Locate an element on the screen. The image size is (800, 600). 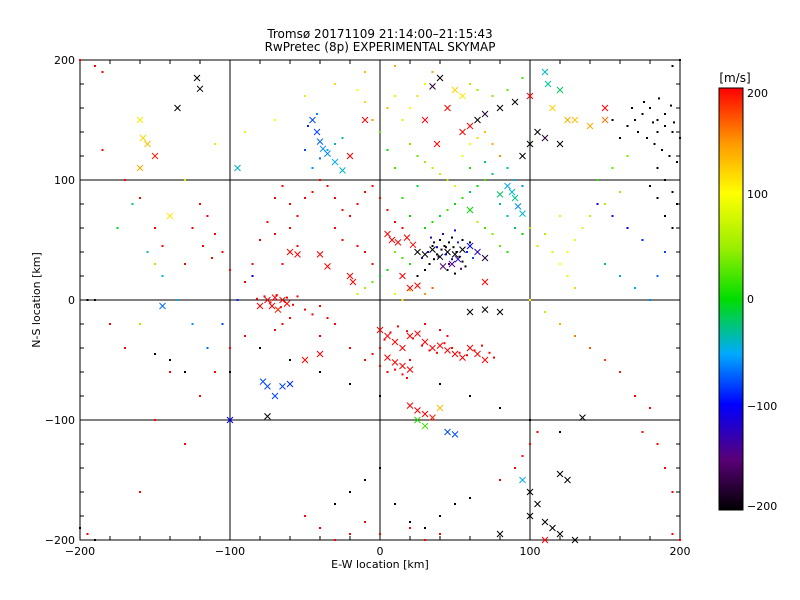
x-tick-label: −100 is located at coordinates (230, 551).